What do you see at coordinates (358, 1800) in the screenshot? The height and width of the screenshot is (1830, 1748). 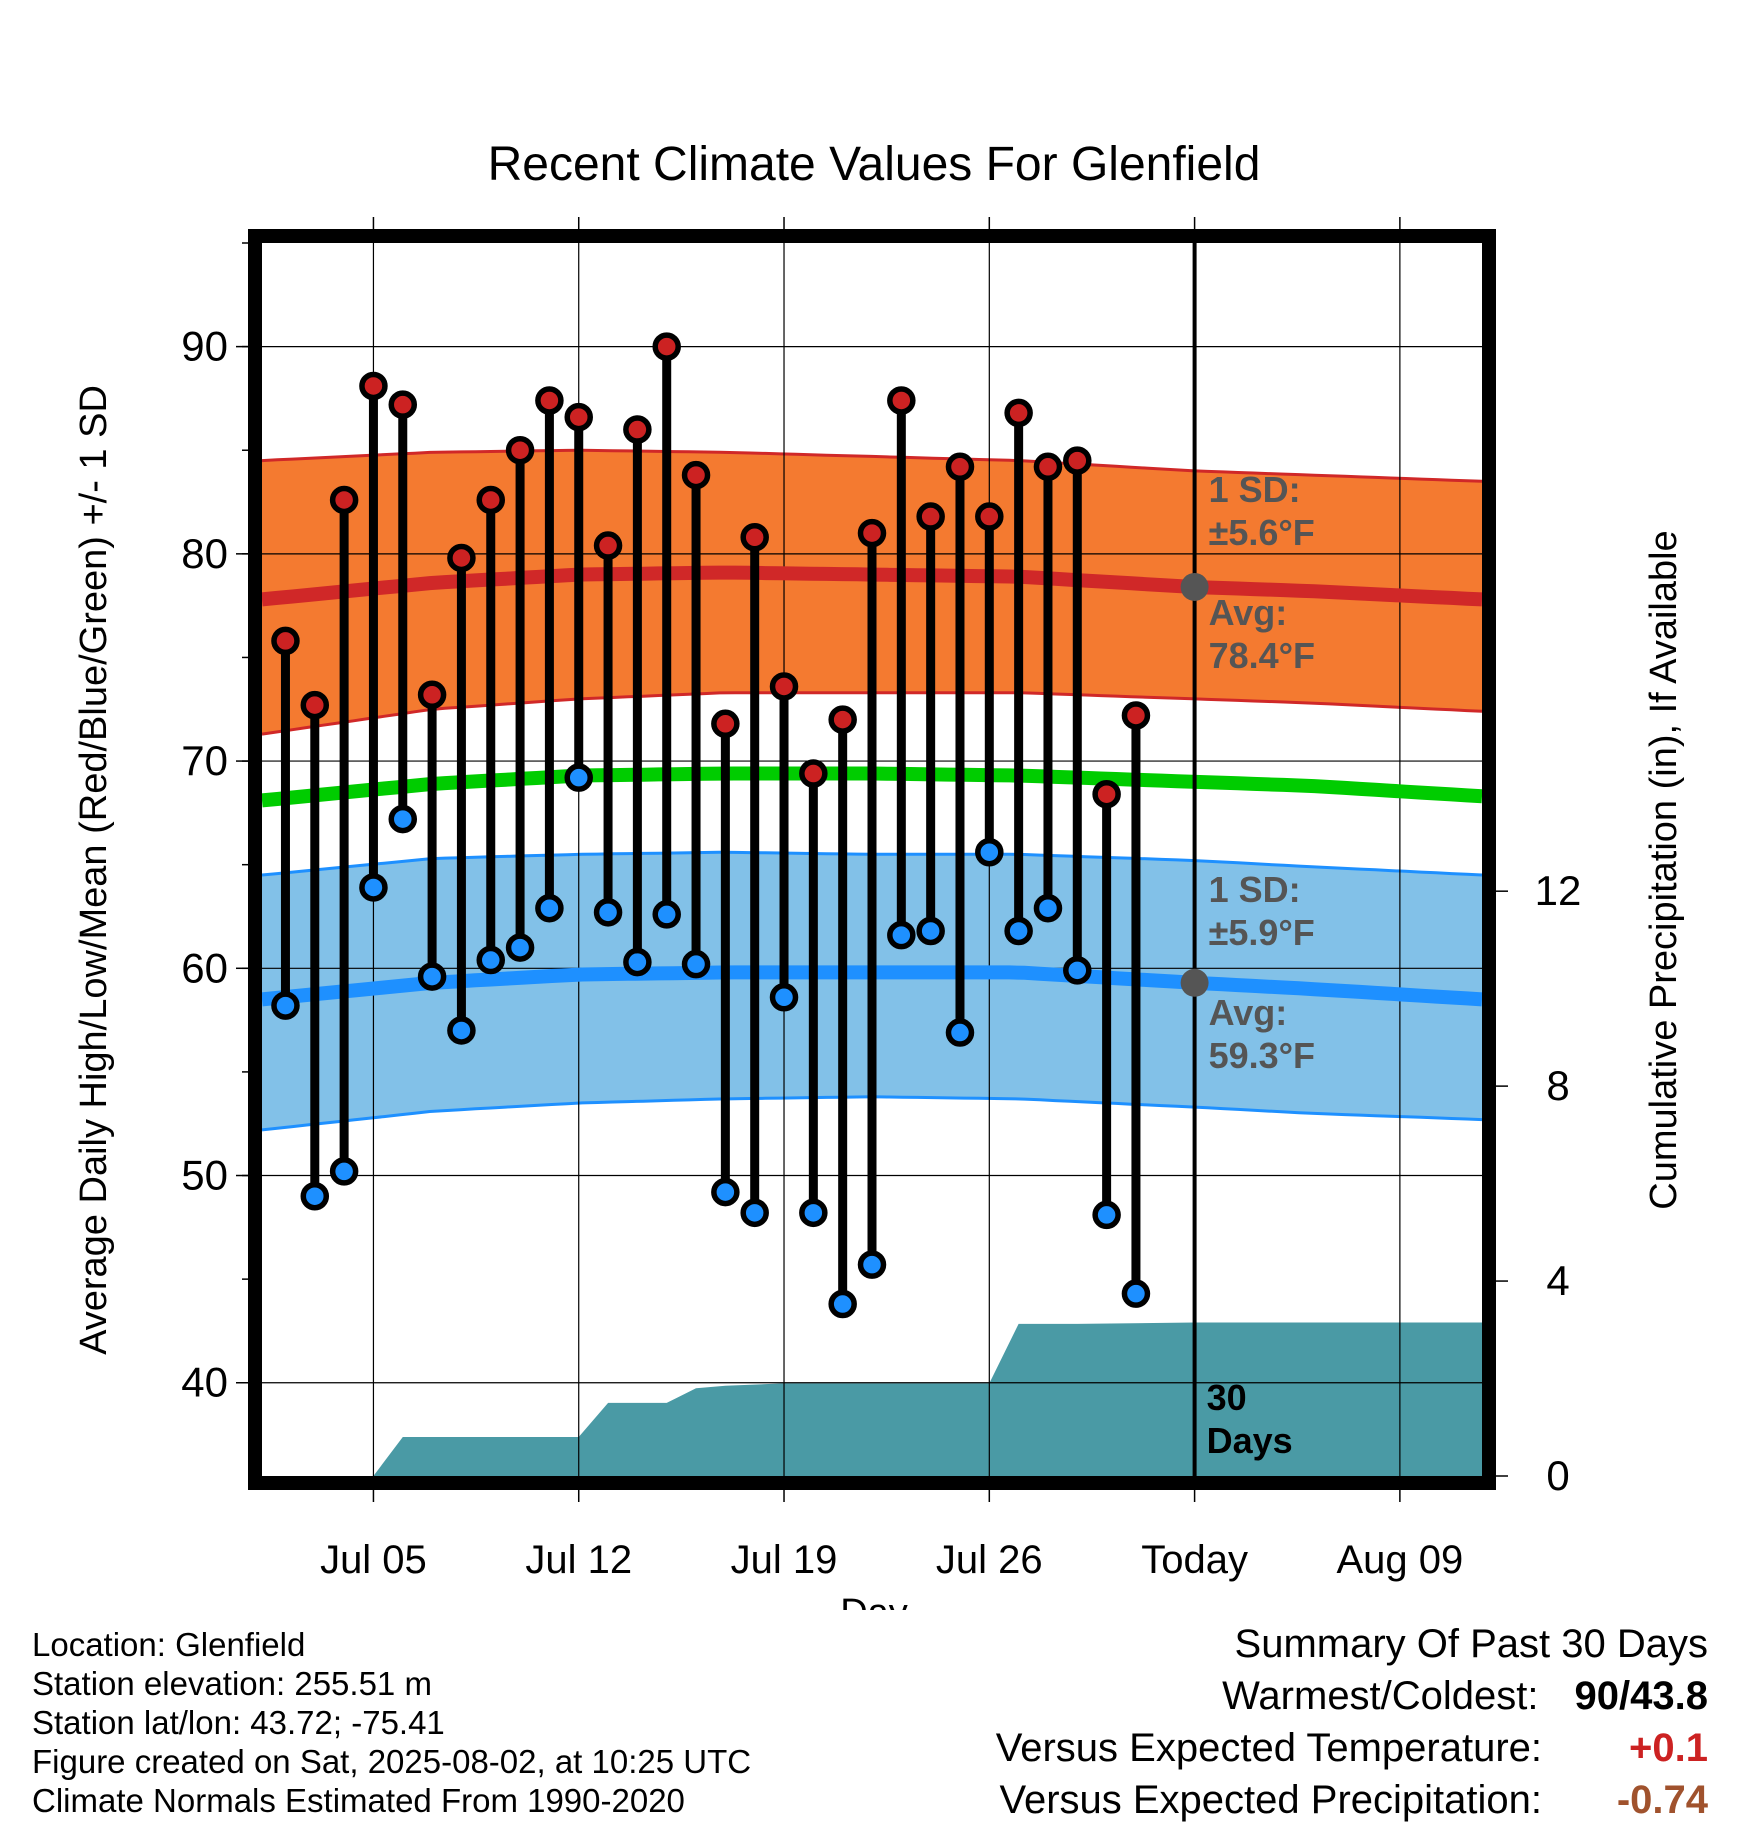 I see `normals-text: Climate Normals Estimated From 1990-2020` at bounding box center [358, 1800].